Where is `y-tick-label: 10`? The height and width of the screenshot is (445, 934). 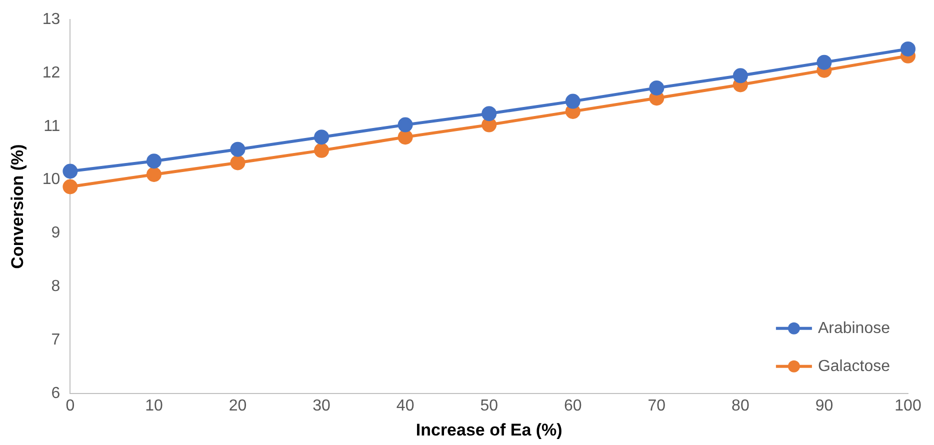
y-tick-label: 10 is located at coordinates (51, 179).